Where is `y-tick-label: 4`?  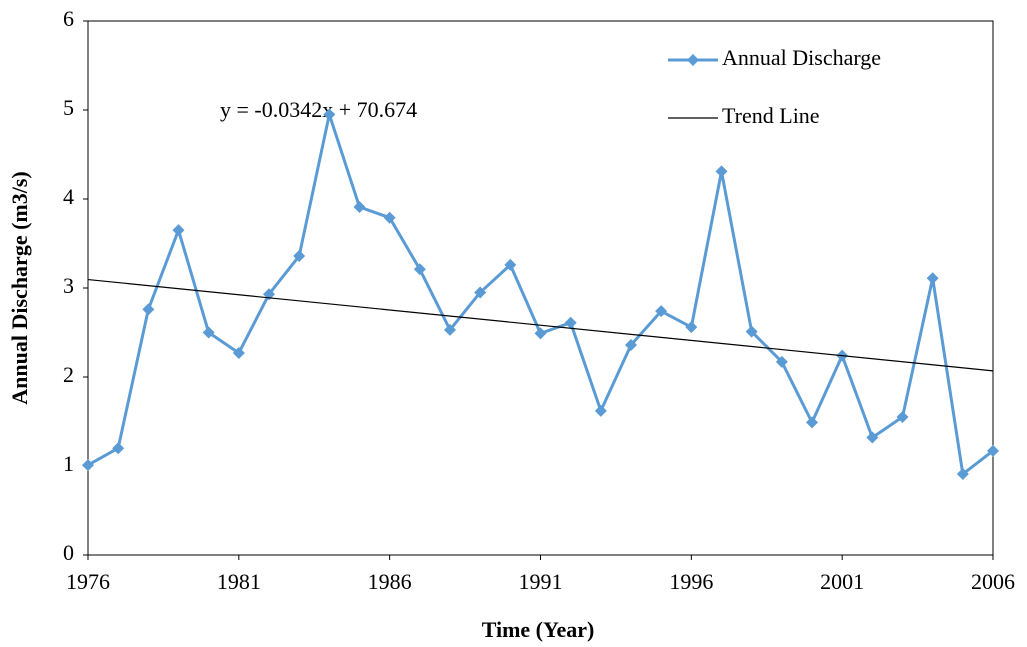
y-tick-label: 4 is located at coordinates (68, 196).